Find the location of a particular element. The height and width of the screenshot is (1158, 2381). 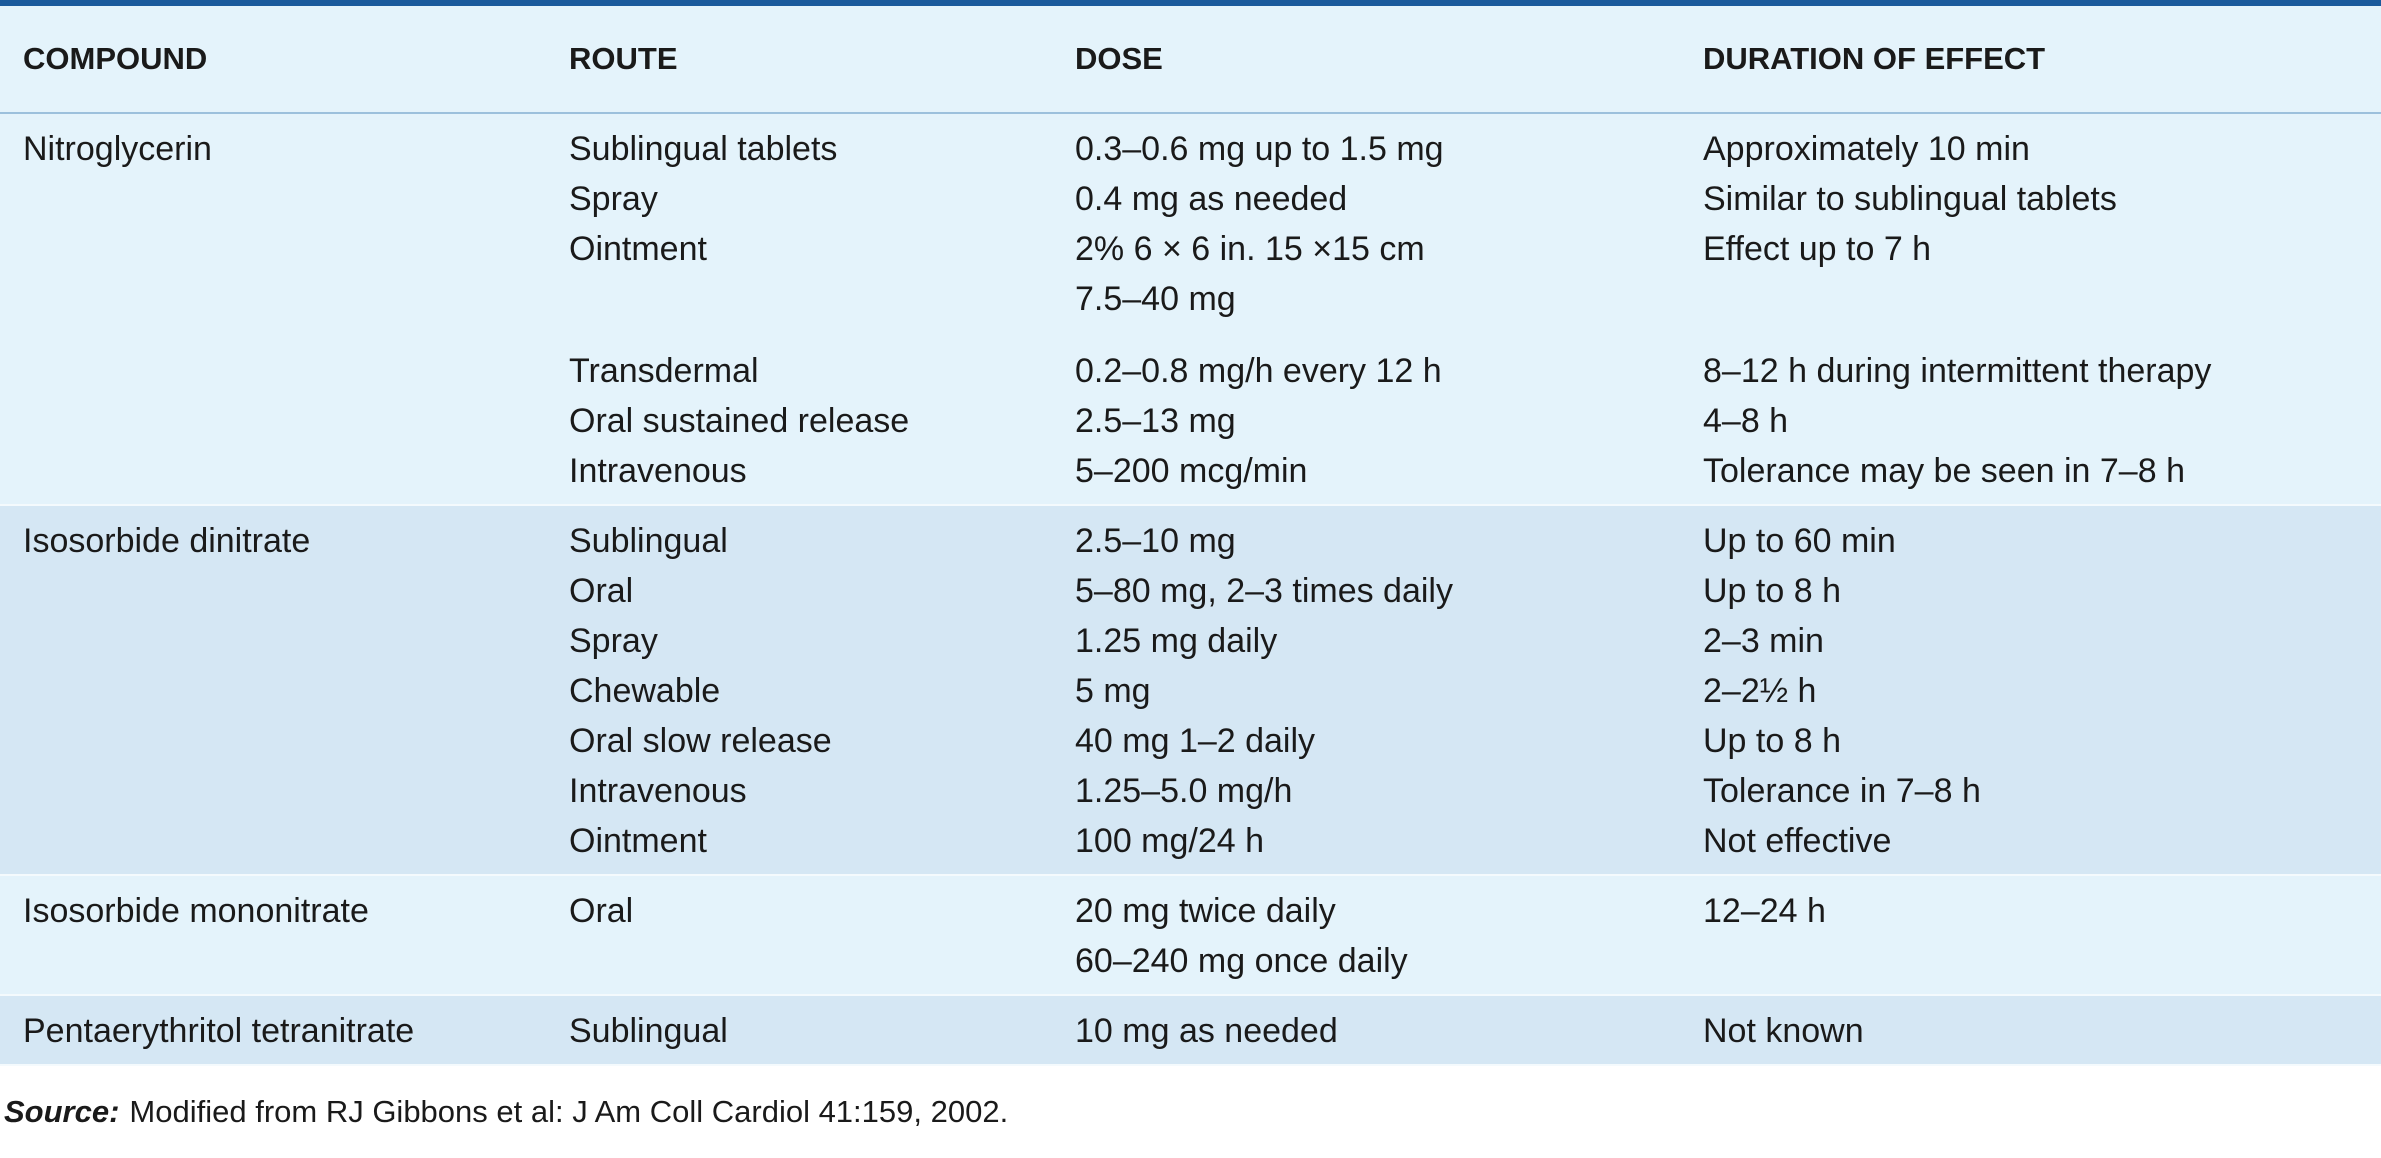

route: Oral sustained release is located at coordinates (739, 421).